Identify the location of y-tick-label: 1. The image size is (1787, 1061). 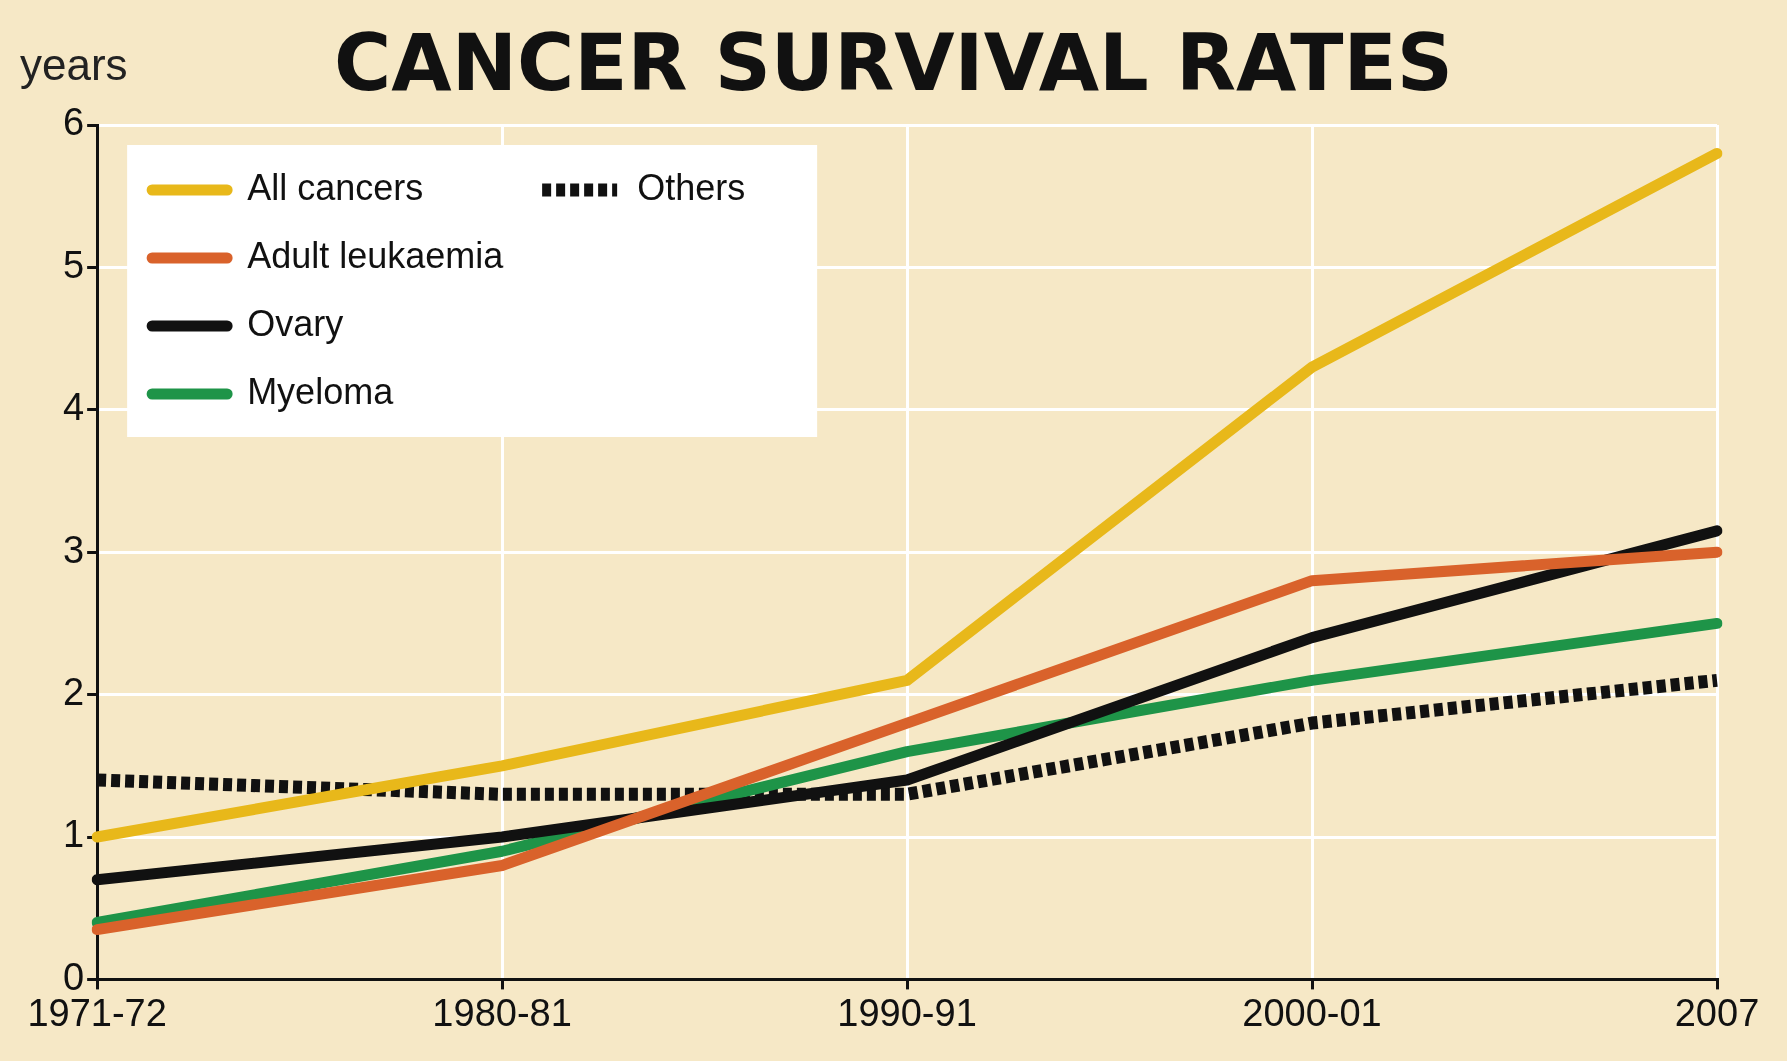
(73, 834).